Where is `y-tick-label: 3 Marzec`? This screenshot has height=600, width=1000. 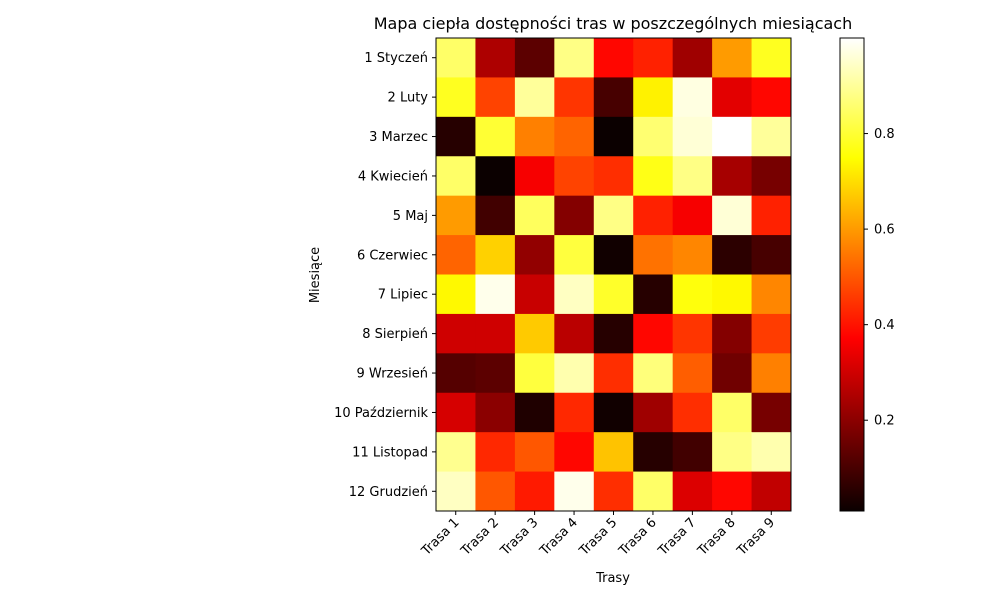 y-tick-label: 3 Marzec is located at coordinates (398, 137).